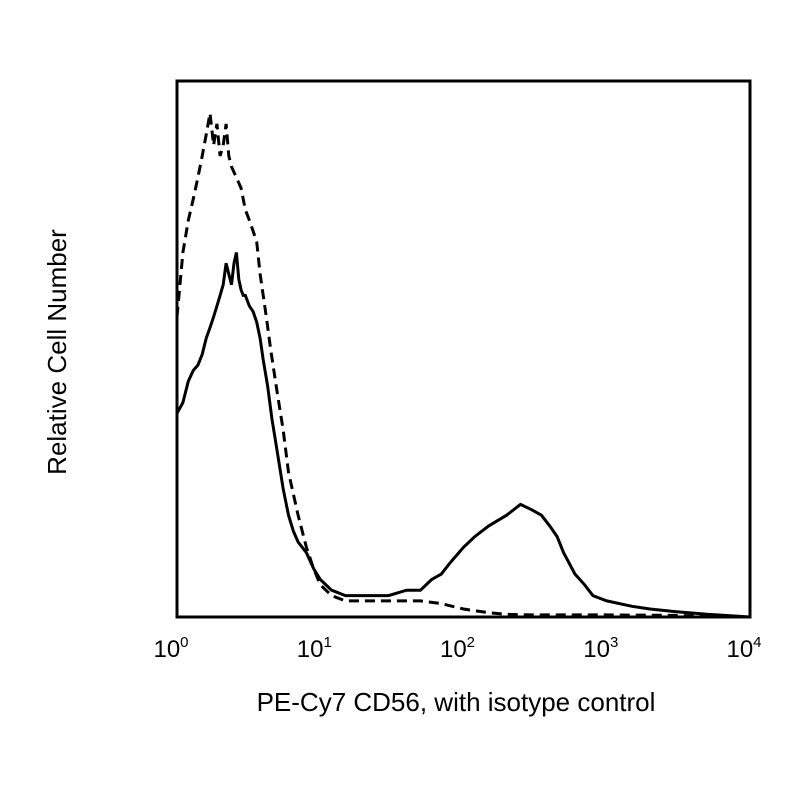  I want to click on x-tick-exponent: 0, so click(184, 642).